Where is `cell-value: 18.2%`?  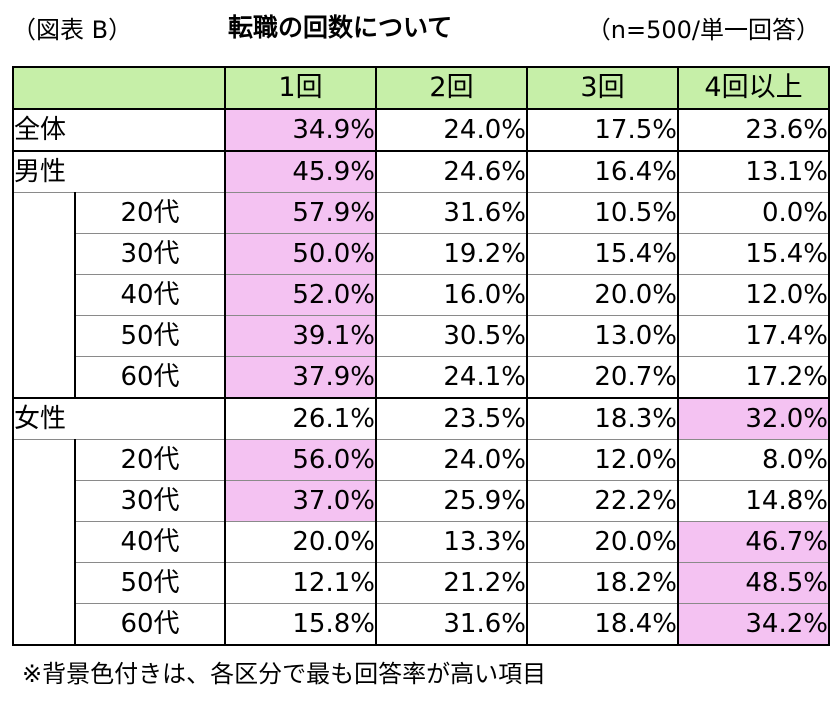 cell-value: 18.2% is located at coordinates (603, 583).